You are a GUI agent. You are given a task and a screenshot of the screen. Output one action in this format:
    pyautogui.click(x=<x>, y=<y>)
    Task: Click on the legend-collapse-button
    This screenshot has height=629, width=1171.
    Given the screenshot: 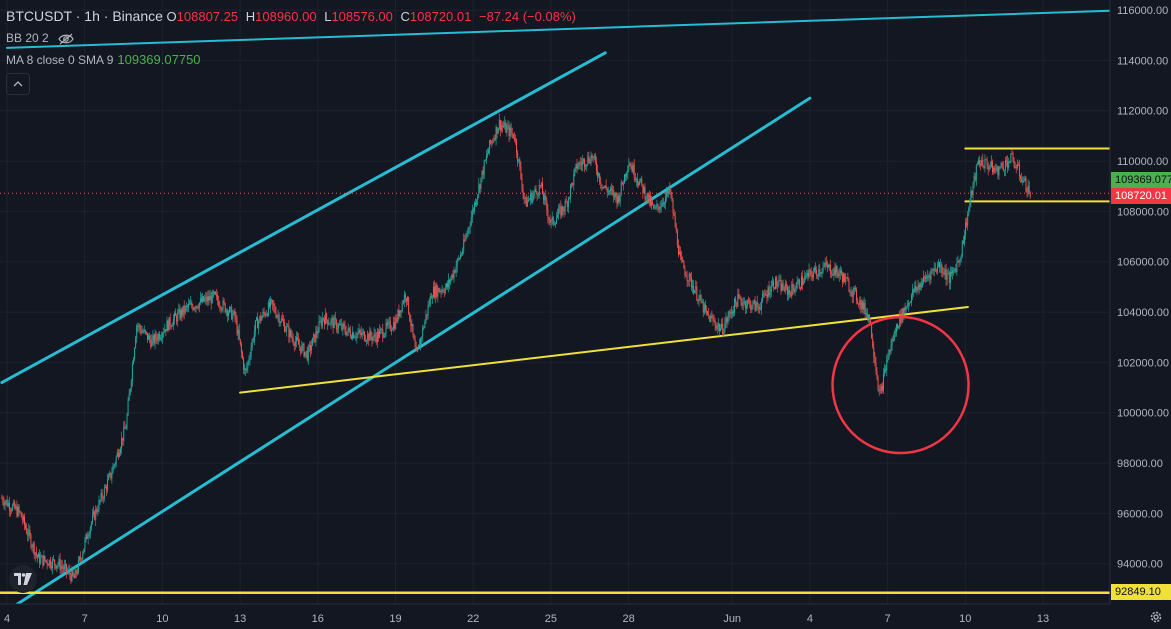 What is the action you would take?
    pyautogui.click(x=18, y=84)
    